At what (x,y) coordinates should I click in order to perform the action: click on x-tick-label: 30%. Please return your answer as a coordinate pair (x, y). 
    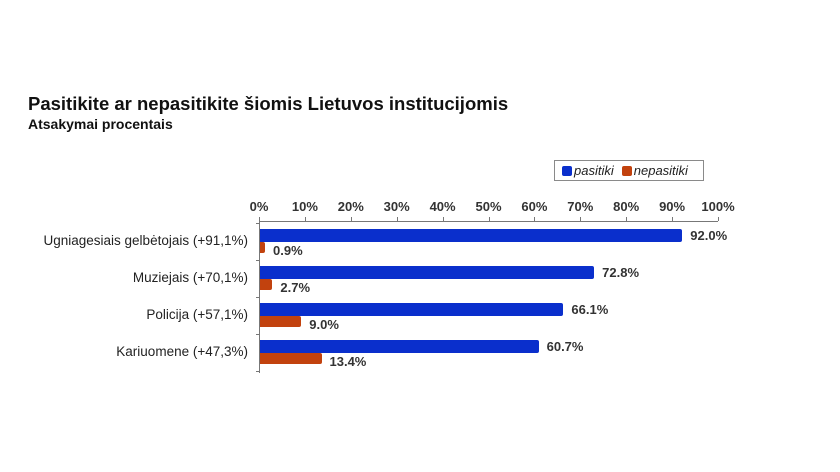
    Looking at the image, I should click on (396, 206).